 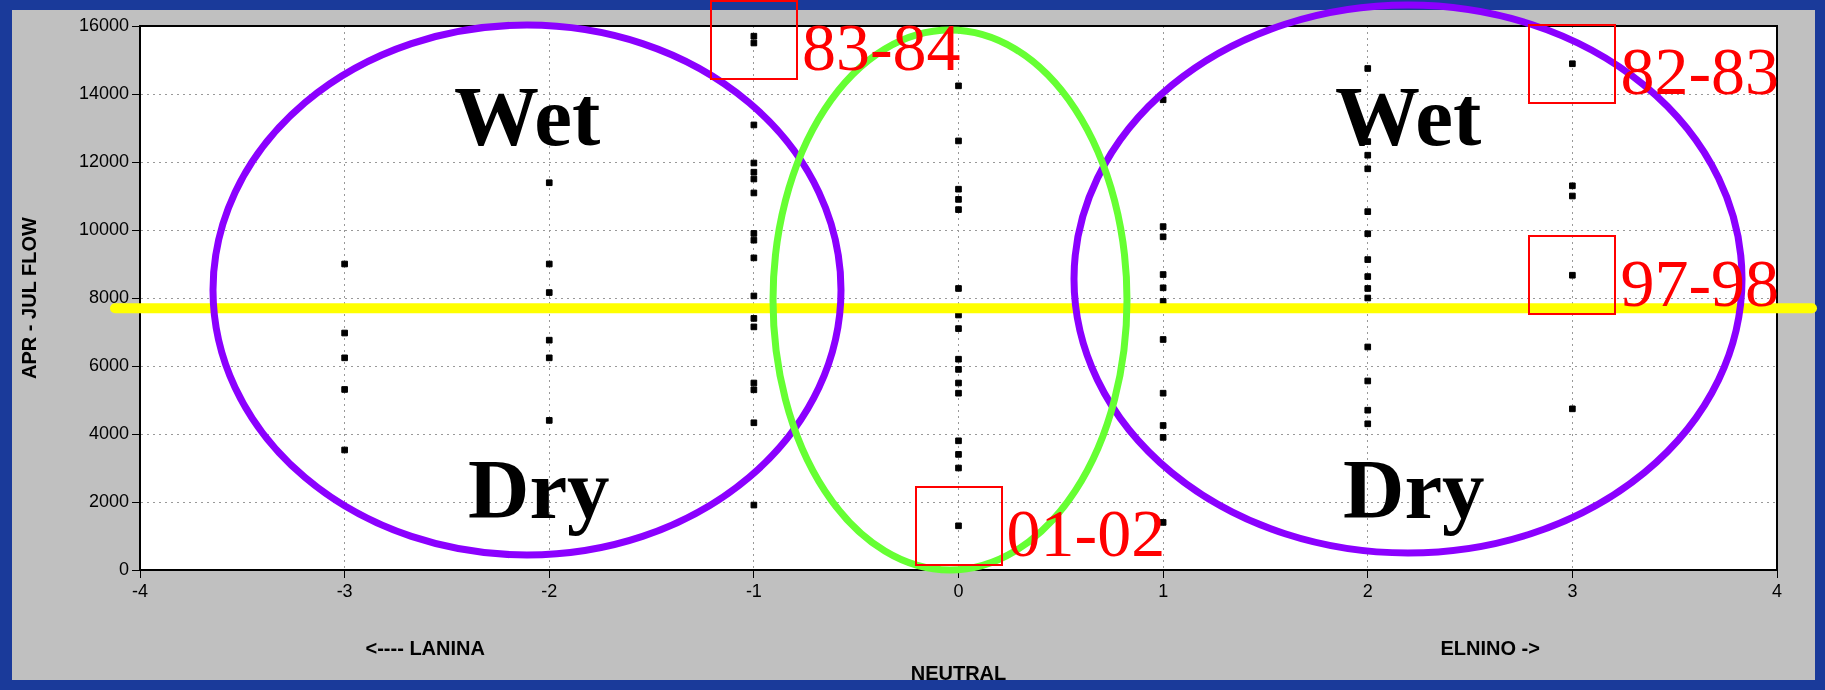 What do you see at coordinates (1572, 590) in the screenshot?
I see `x-tick-label: 3` at bounding box center [1572, 590].